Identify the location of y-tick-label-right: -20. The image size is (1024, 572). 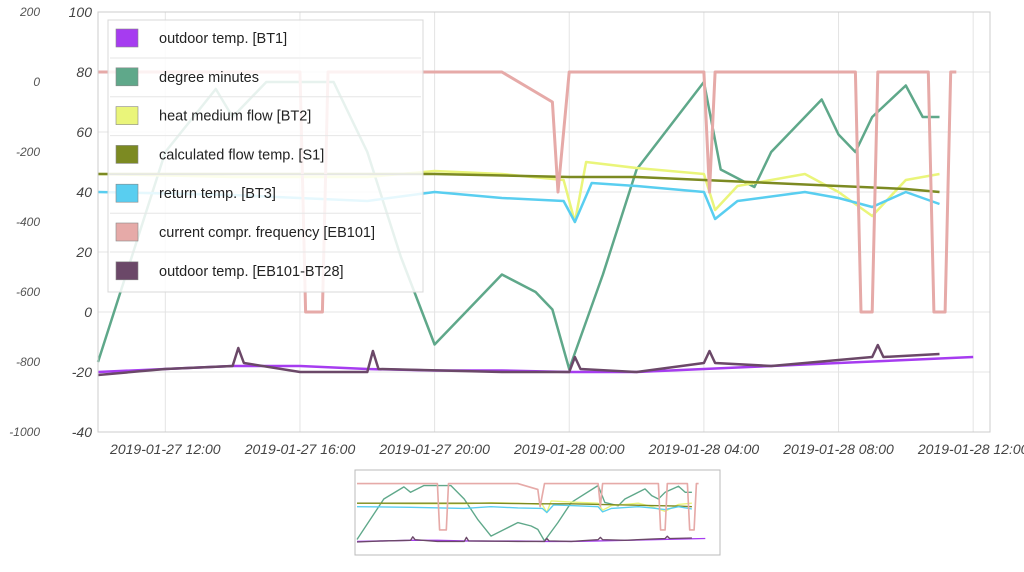
(82, 372).